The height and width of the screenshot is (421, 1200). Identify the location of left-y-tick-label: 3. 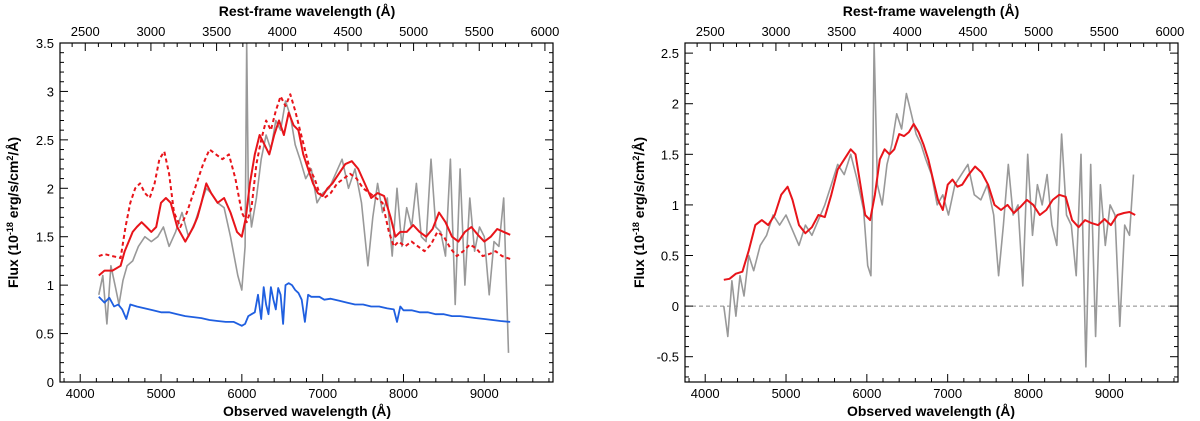
(50, 91).